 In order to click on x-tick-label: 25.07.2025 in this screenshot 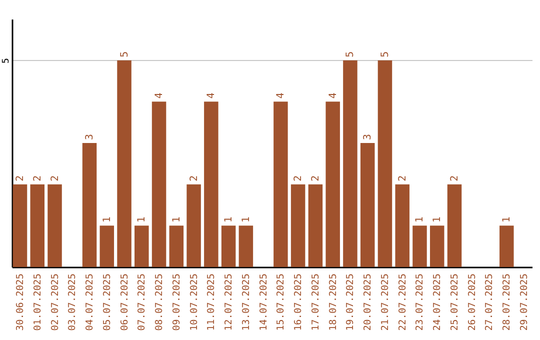, I will do `click(454, 302)`.